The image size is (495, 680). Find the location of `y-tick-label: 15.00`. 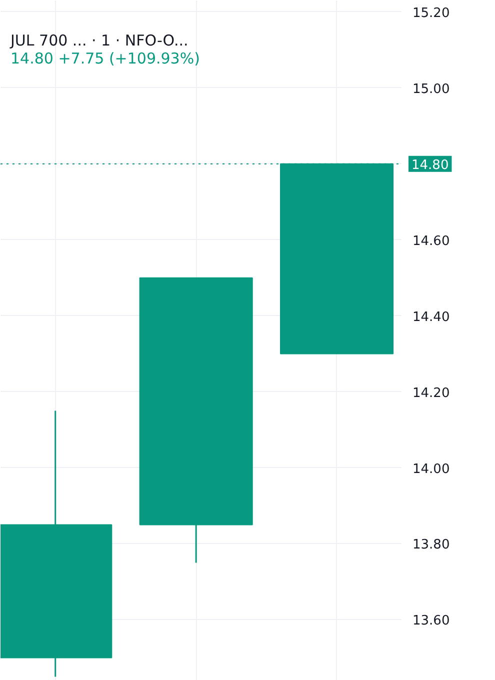

y-tick-label: 15.00 is located at coordinates (431, 89).